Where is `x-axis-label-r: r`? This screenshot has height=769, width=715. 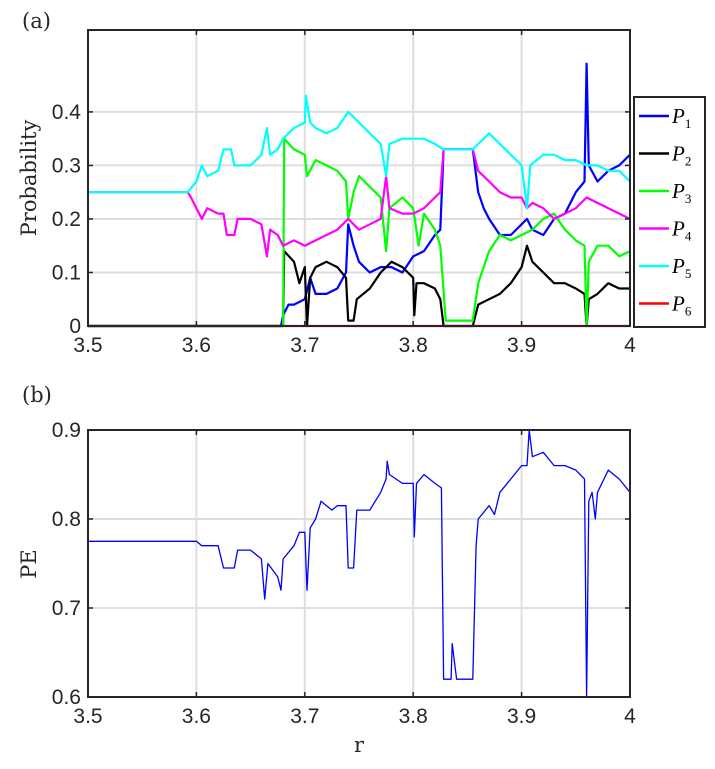 x-axis-label-r: r is located at coordinates (359, 745).